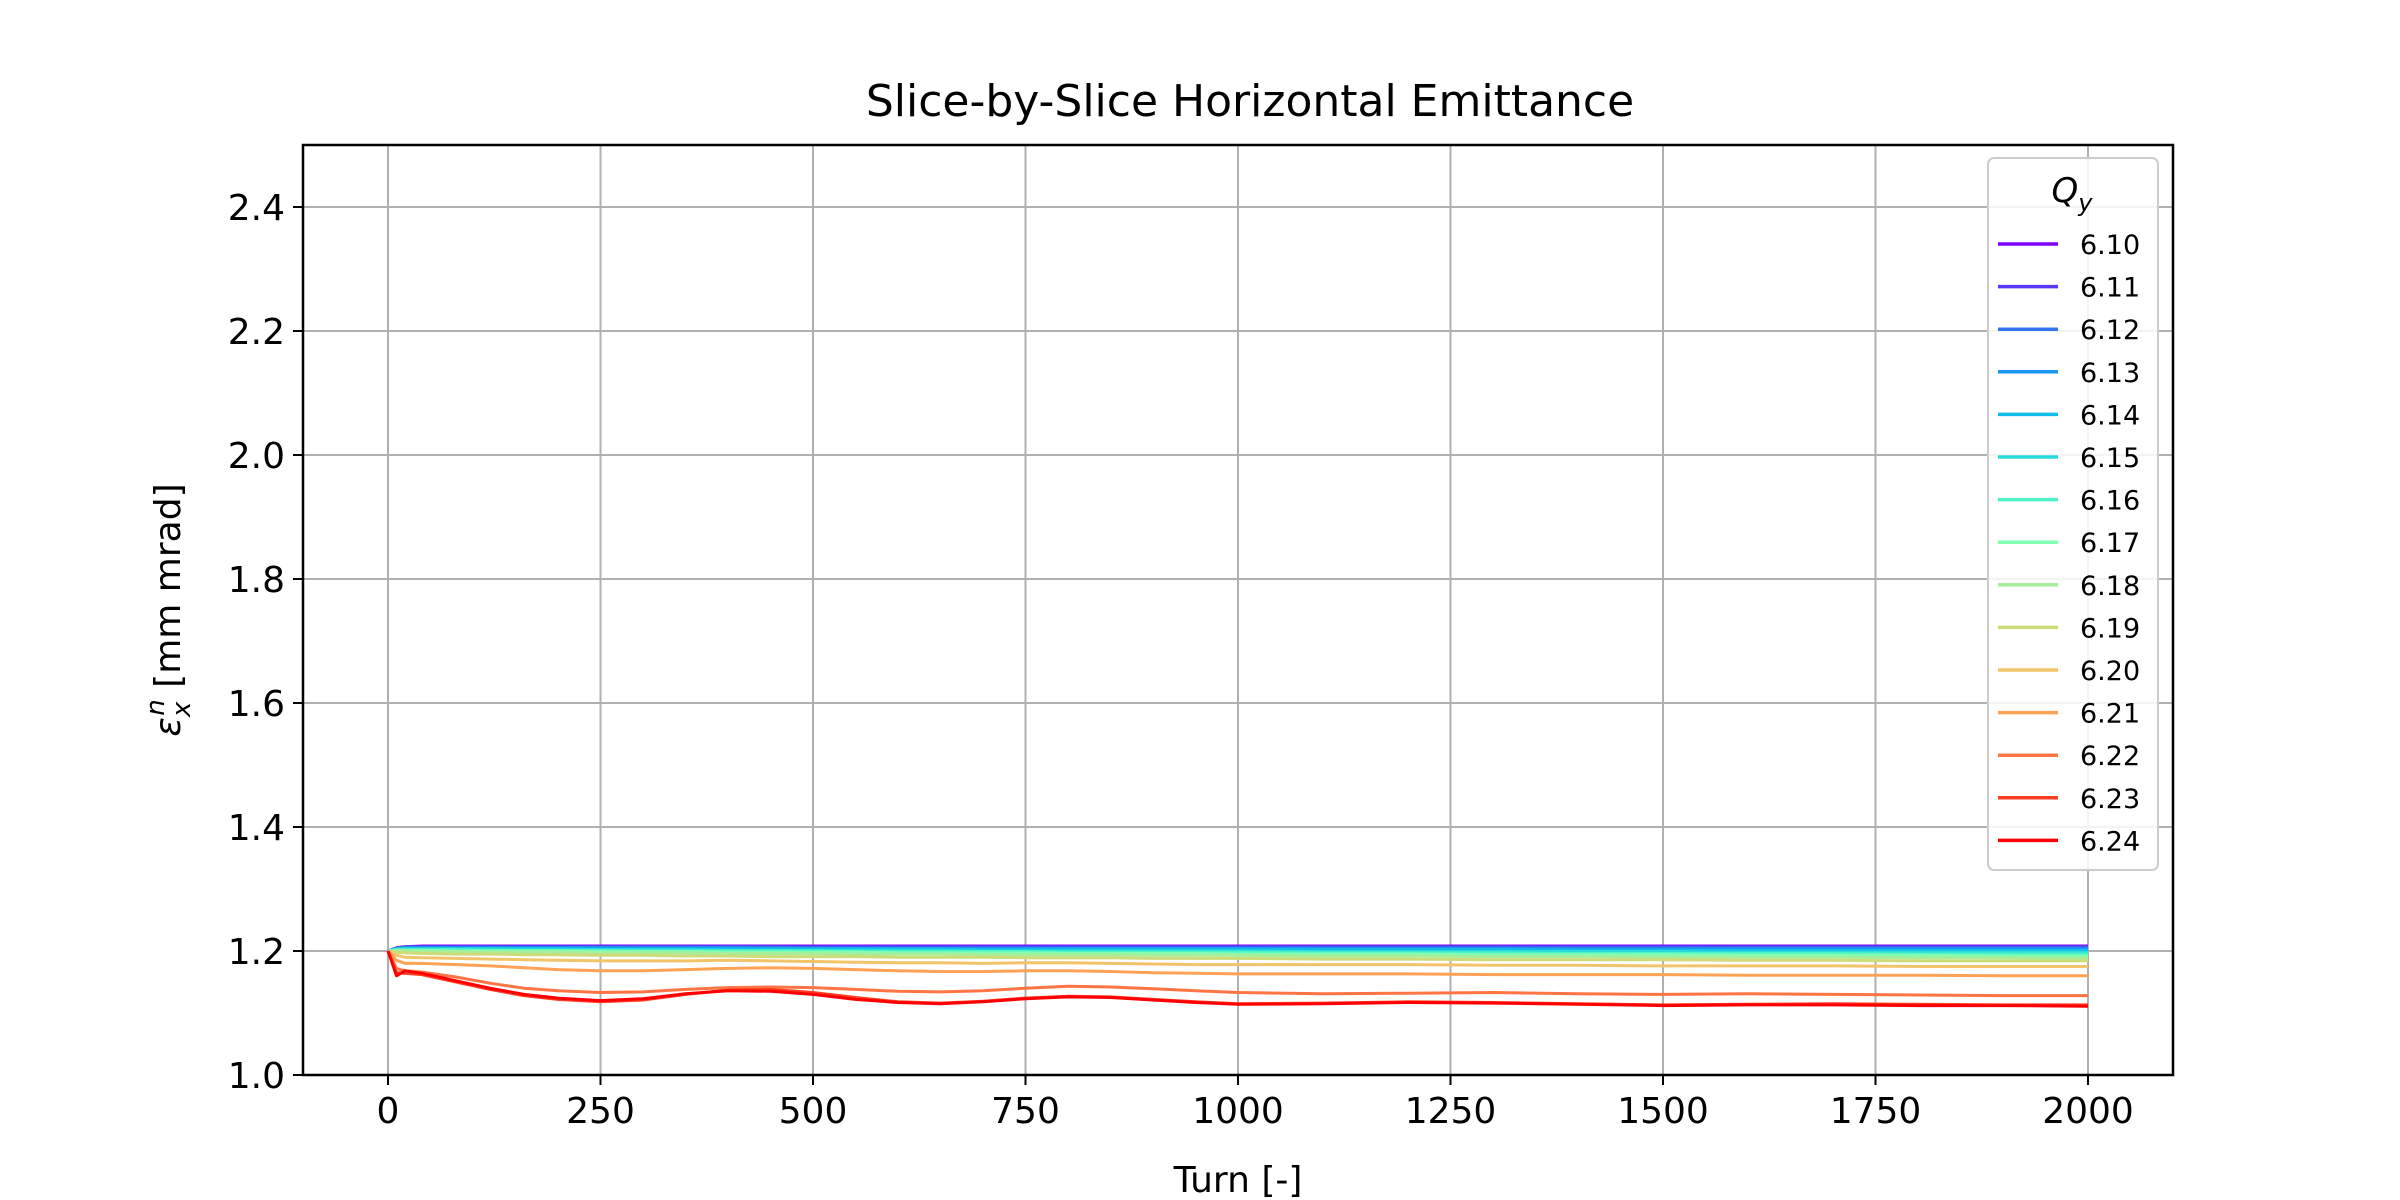 The width and height of the screenshot is (2400, 1200). I want to click on legend-title-sub: y, so click(2085, 203).